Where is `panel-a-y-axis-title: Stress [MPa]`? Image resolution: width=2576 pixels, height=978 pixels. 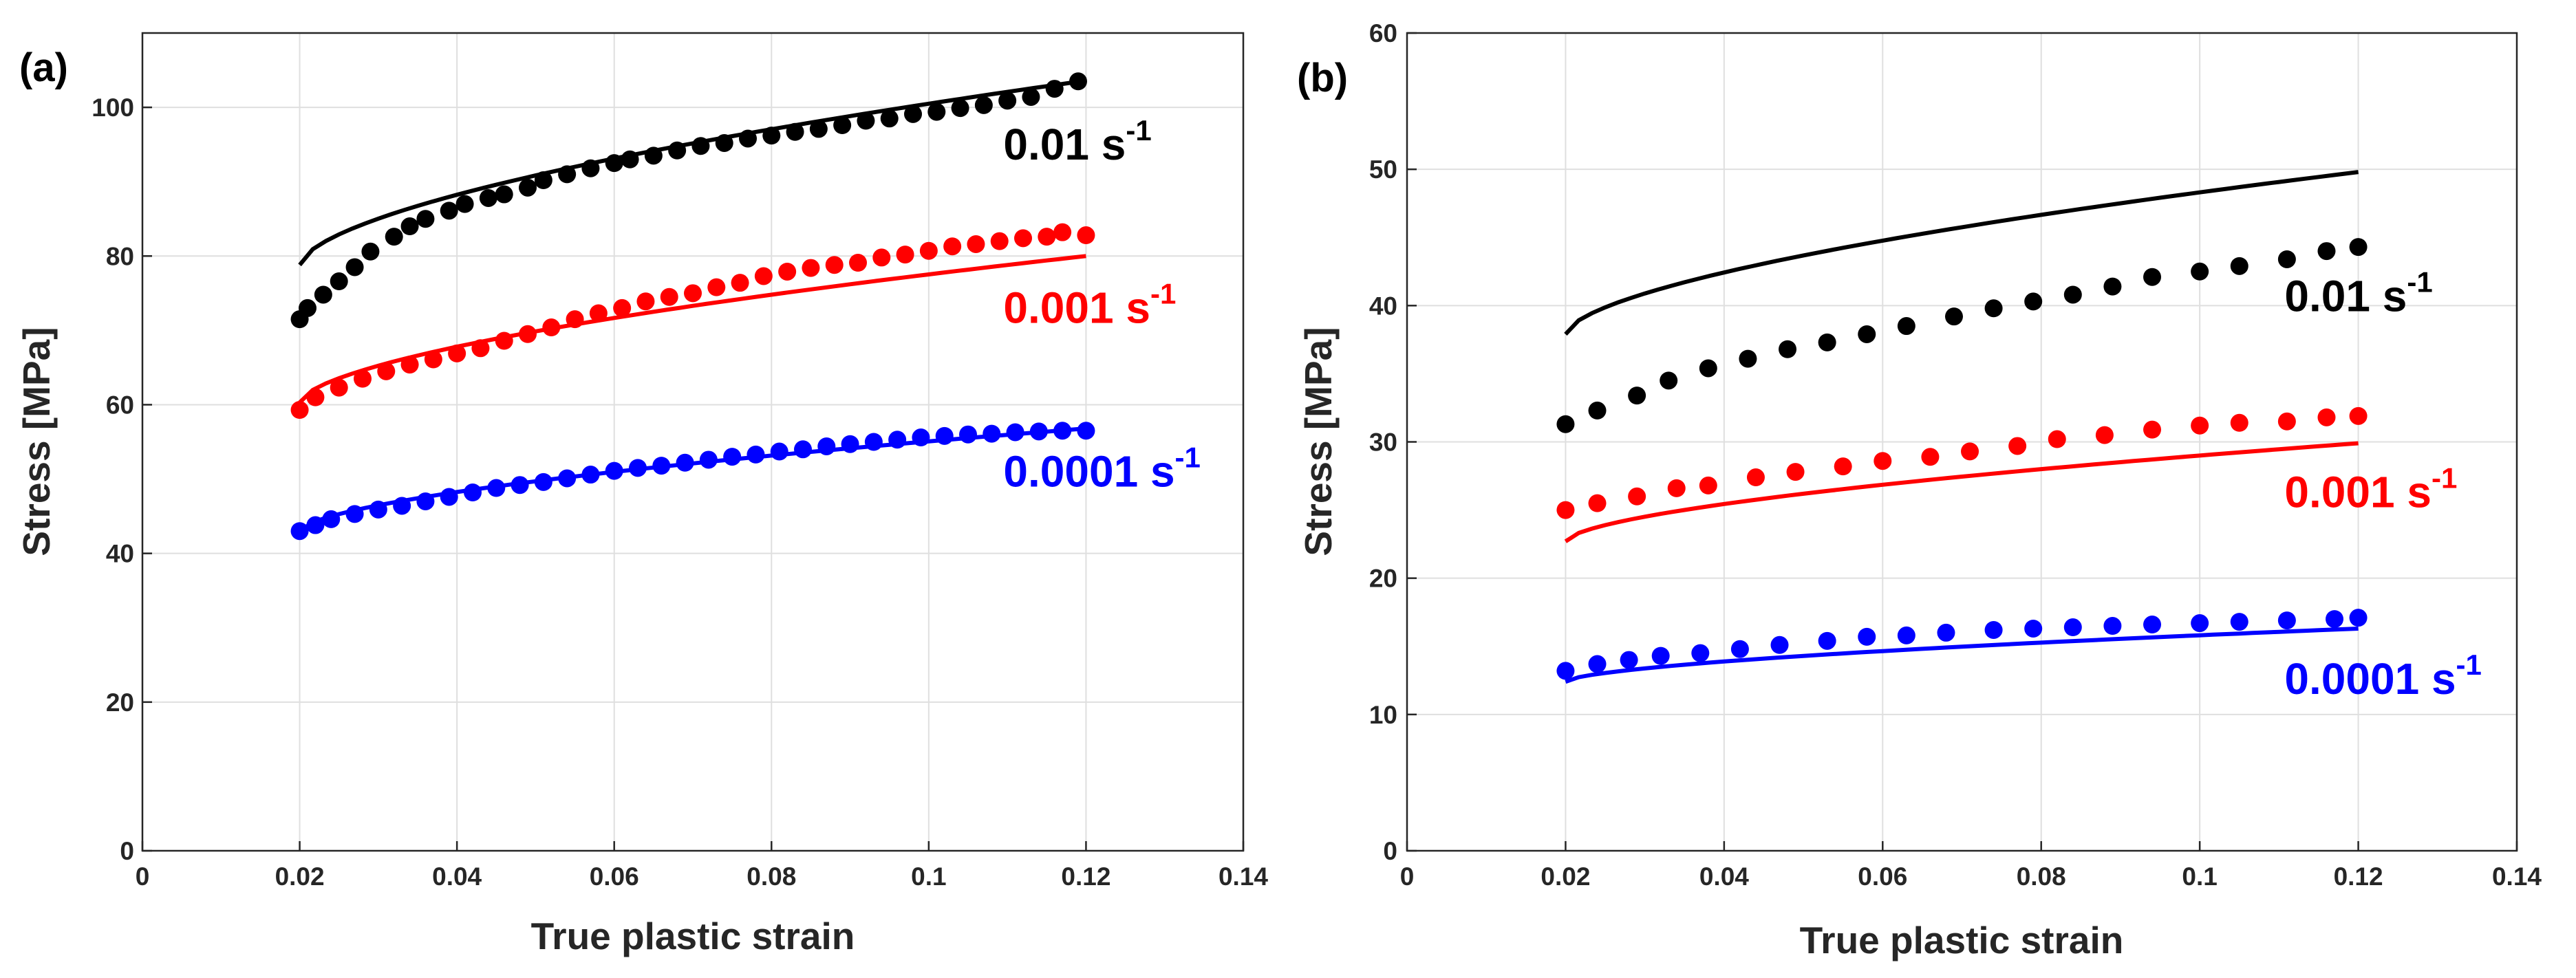
panel-a-y-axis-title: Stress [MPa] is located at coordinates (37, 442).